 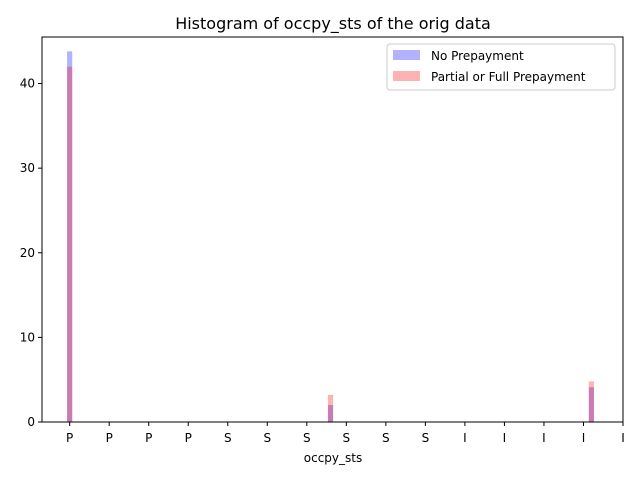 What do you see at coordinates (406, 76) in the screenshot?
I see `legend-swatch-prepayment` at bounding box center [406, 76].